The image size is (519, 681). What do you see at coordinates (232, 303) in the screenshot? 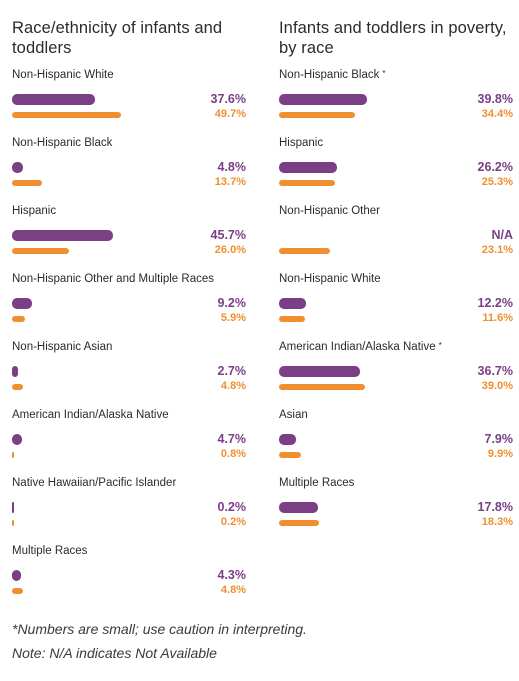
I see `value-label-series-1: 9.2%` at bounding box center [232, 303].